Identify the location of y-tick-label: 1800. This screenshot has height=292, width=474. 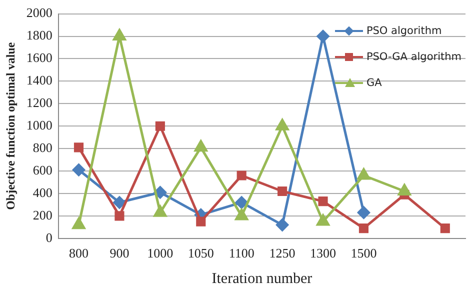
(39, 35).